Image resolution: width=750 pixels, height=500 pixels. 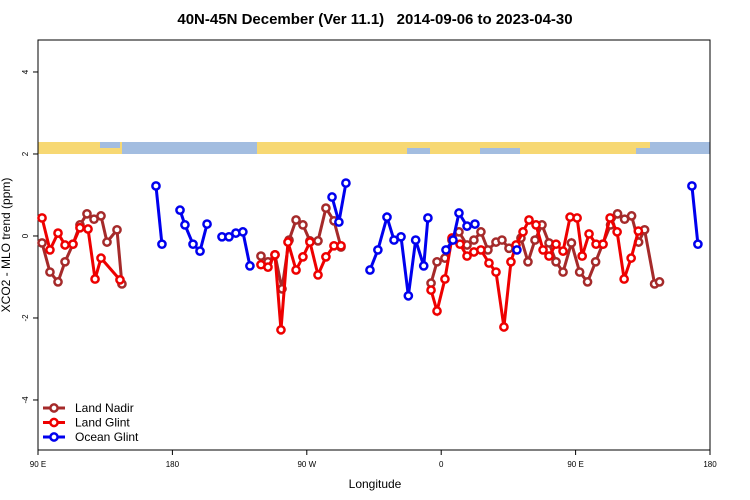 What do you see at coordinates (25, 400) in the screenshot?
I see `y-tick-label: -4` at bounding box center [25, 400].